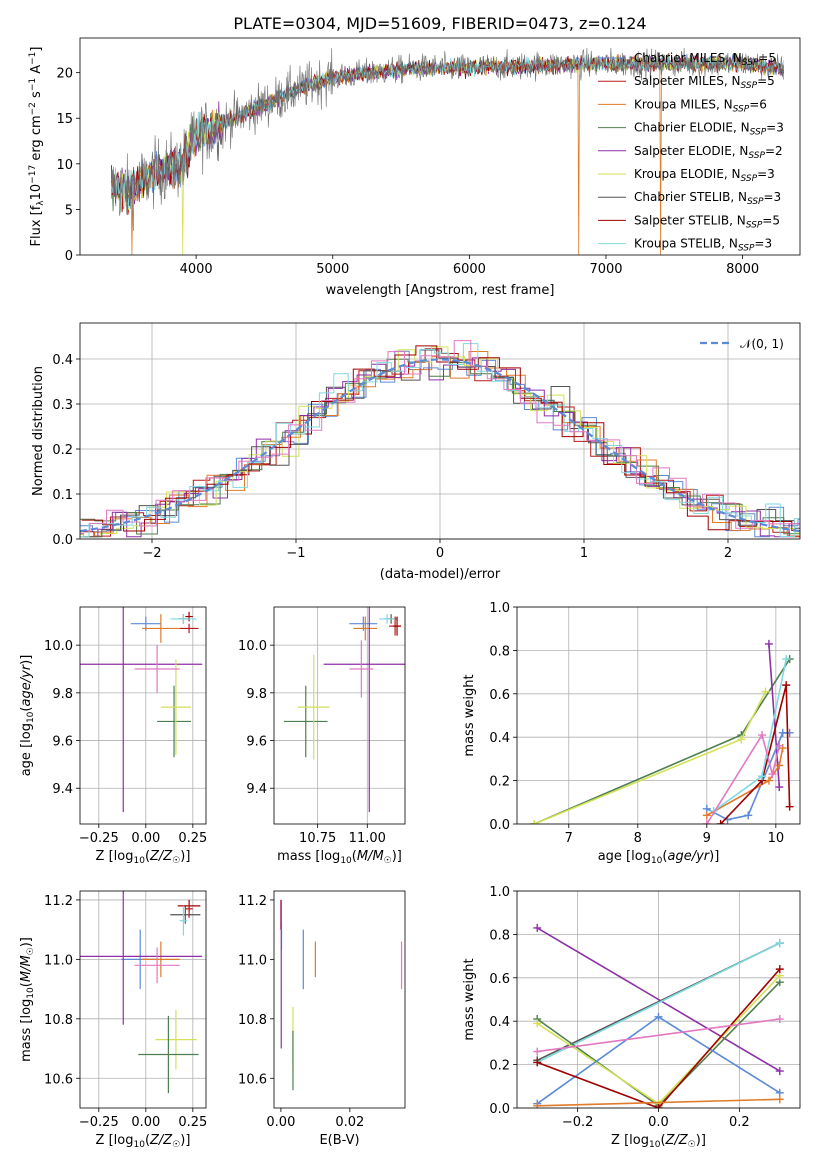 The image size is (819, 1170). Describe the element at coordinates (339, 857) in the screenshot. I see `x-axis-label: mass [log10(M/M☉)]` at that location.